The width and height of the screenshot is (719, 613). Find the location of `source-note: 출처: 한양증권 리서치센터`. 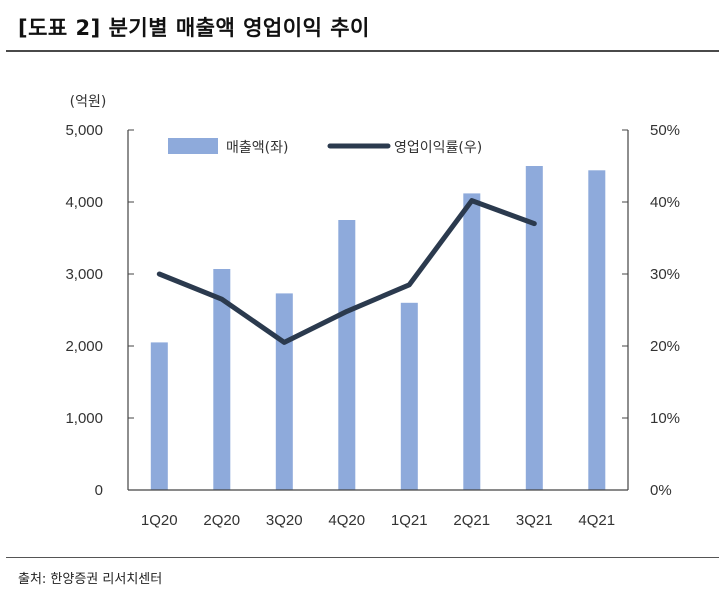

source-note: 출처: 한양증권 리서치센터 is located at coordinates (90, 579).